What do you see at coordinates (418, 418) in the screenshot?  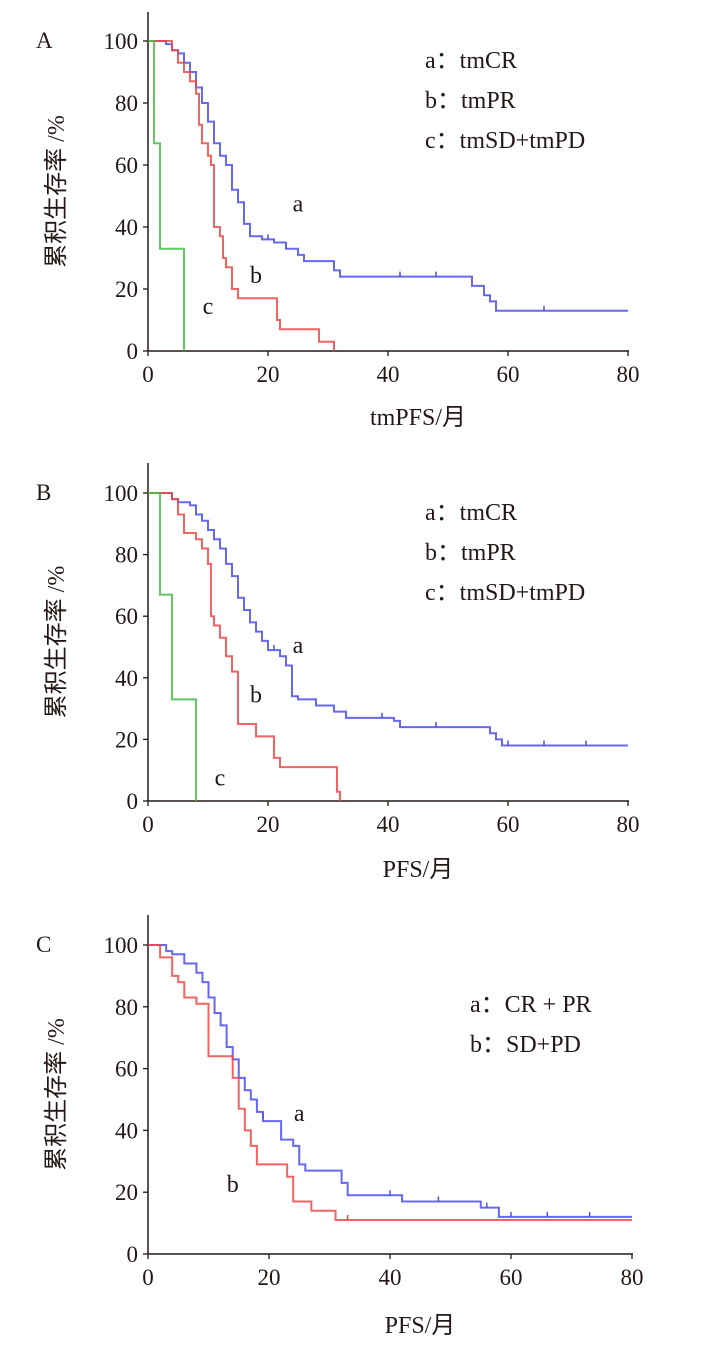 I see `x-axis-label: tmPFS/月` at bounding box center [418, 418].